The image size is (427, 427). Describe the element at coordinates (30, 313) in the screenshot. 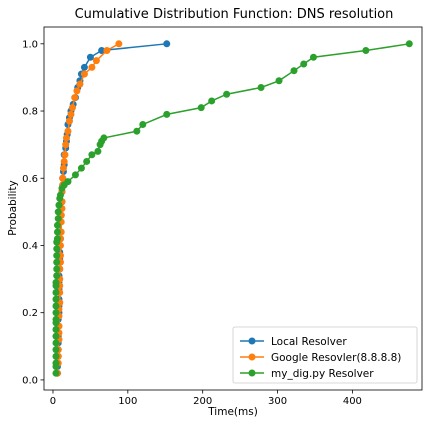

I see `y-tick-label: 0.2` at that location.